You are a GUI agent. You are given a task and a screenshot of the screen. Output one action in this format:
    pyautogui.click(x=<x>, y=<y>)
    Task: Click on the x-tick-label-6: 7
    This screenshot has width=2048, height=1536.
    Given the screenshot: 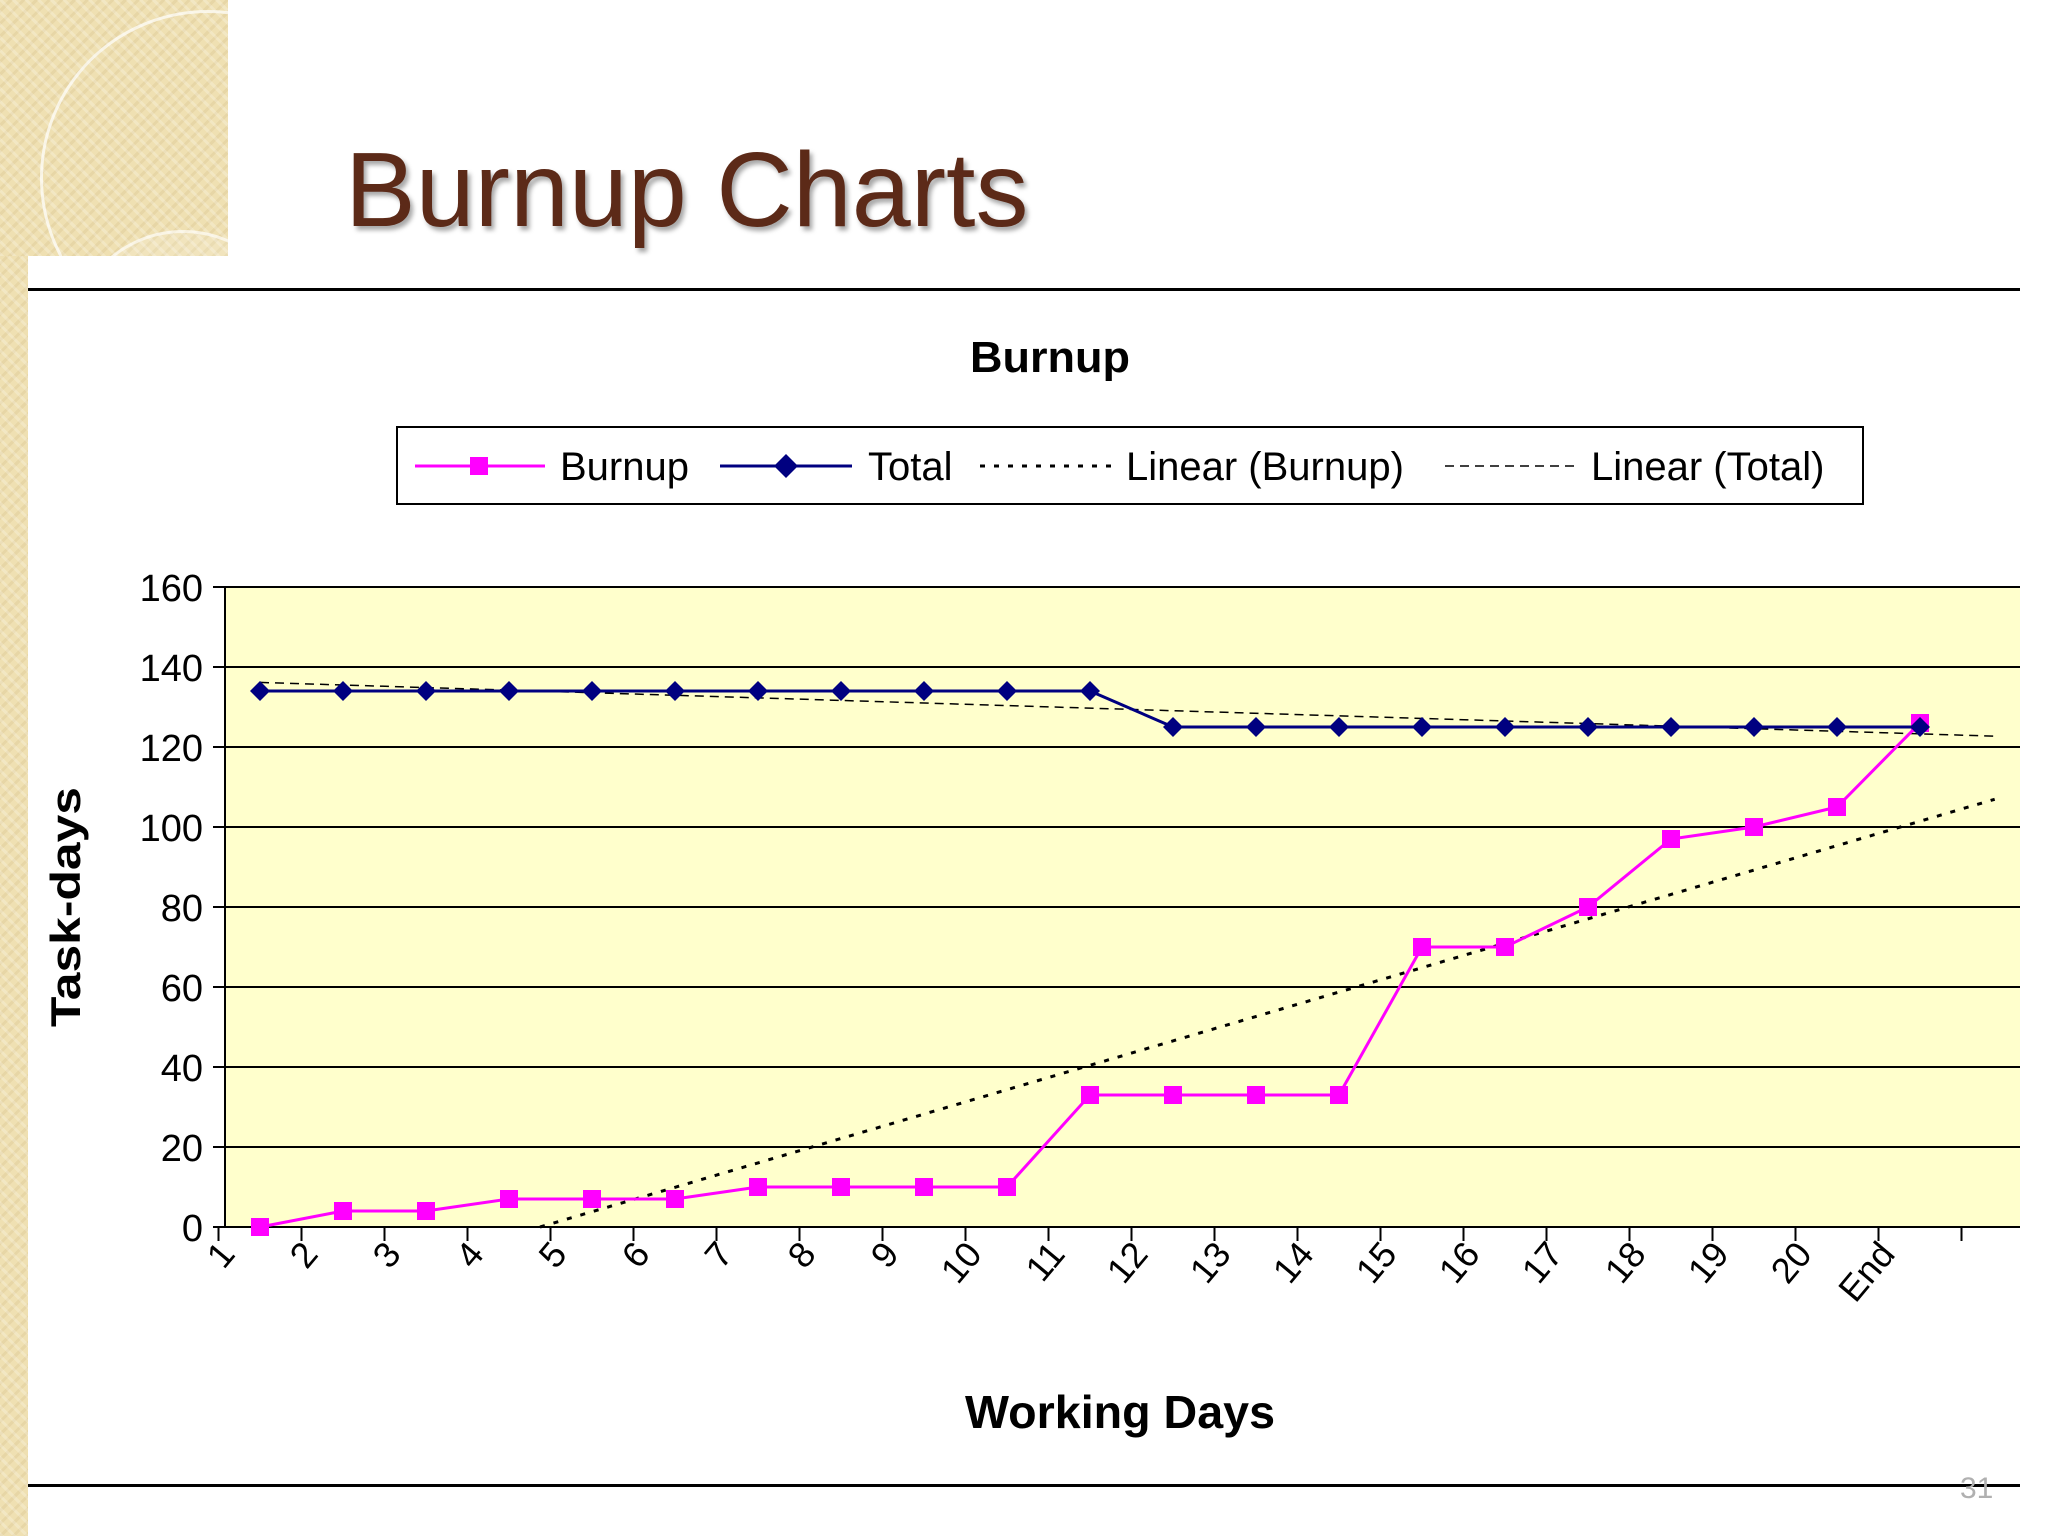 What is the action you would take?
    pyautogui.click(x=718, y=1255)
    